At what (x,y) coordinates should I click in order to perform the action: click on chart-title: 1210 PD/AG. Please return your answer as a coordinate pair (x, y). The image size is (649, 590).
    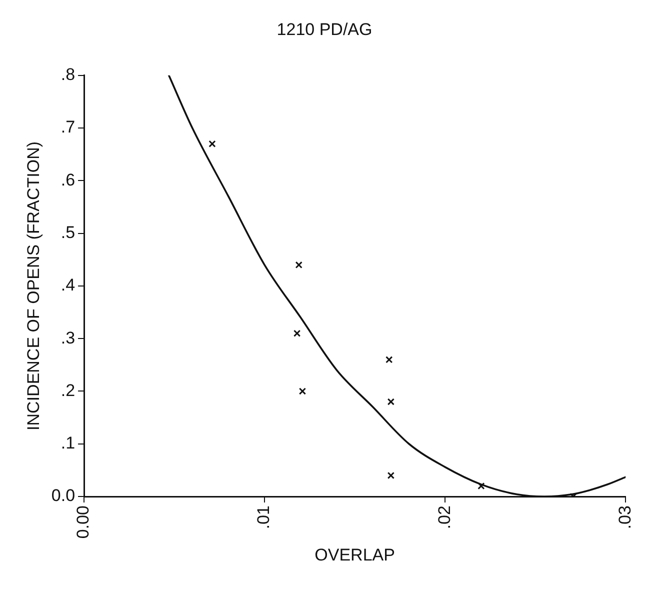
    Looking at the image, I should click on (324, 29).